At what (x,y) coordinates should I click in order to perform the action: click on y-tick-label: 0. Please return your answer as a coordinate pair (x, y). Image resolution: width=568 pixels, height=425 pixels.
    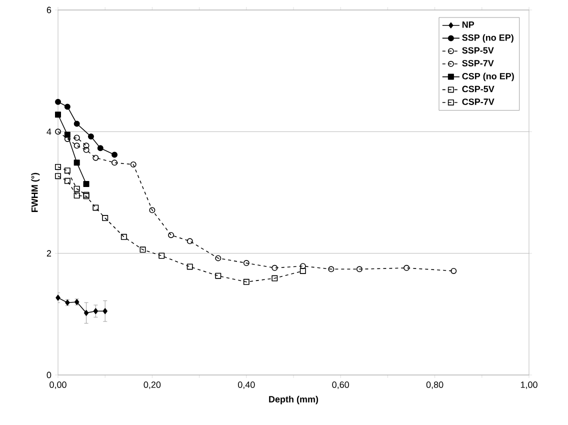
    Looking at the image, I should click on (49, 375).